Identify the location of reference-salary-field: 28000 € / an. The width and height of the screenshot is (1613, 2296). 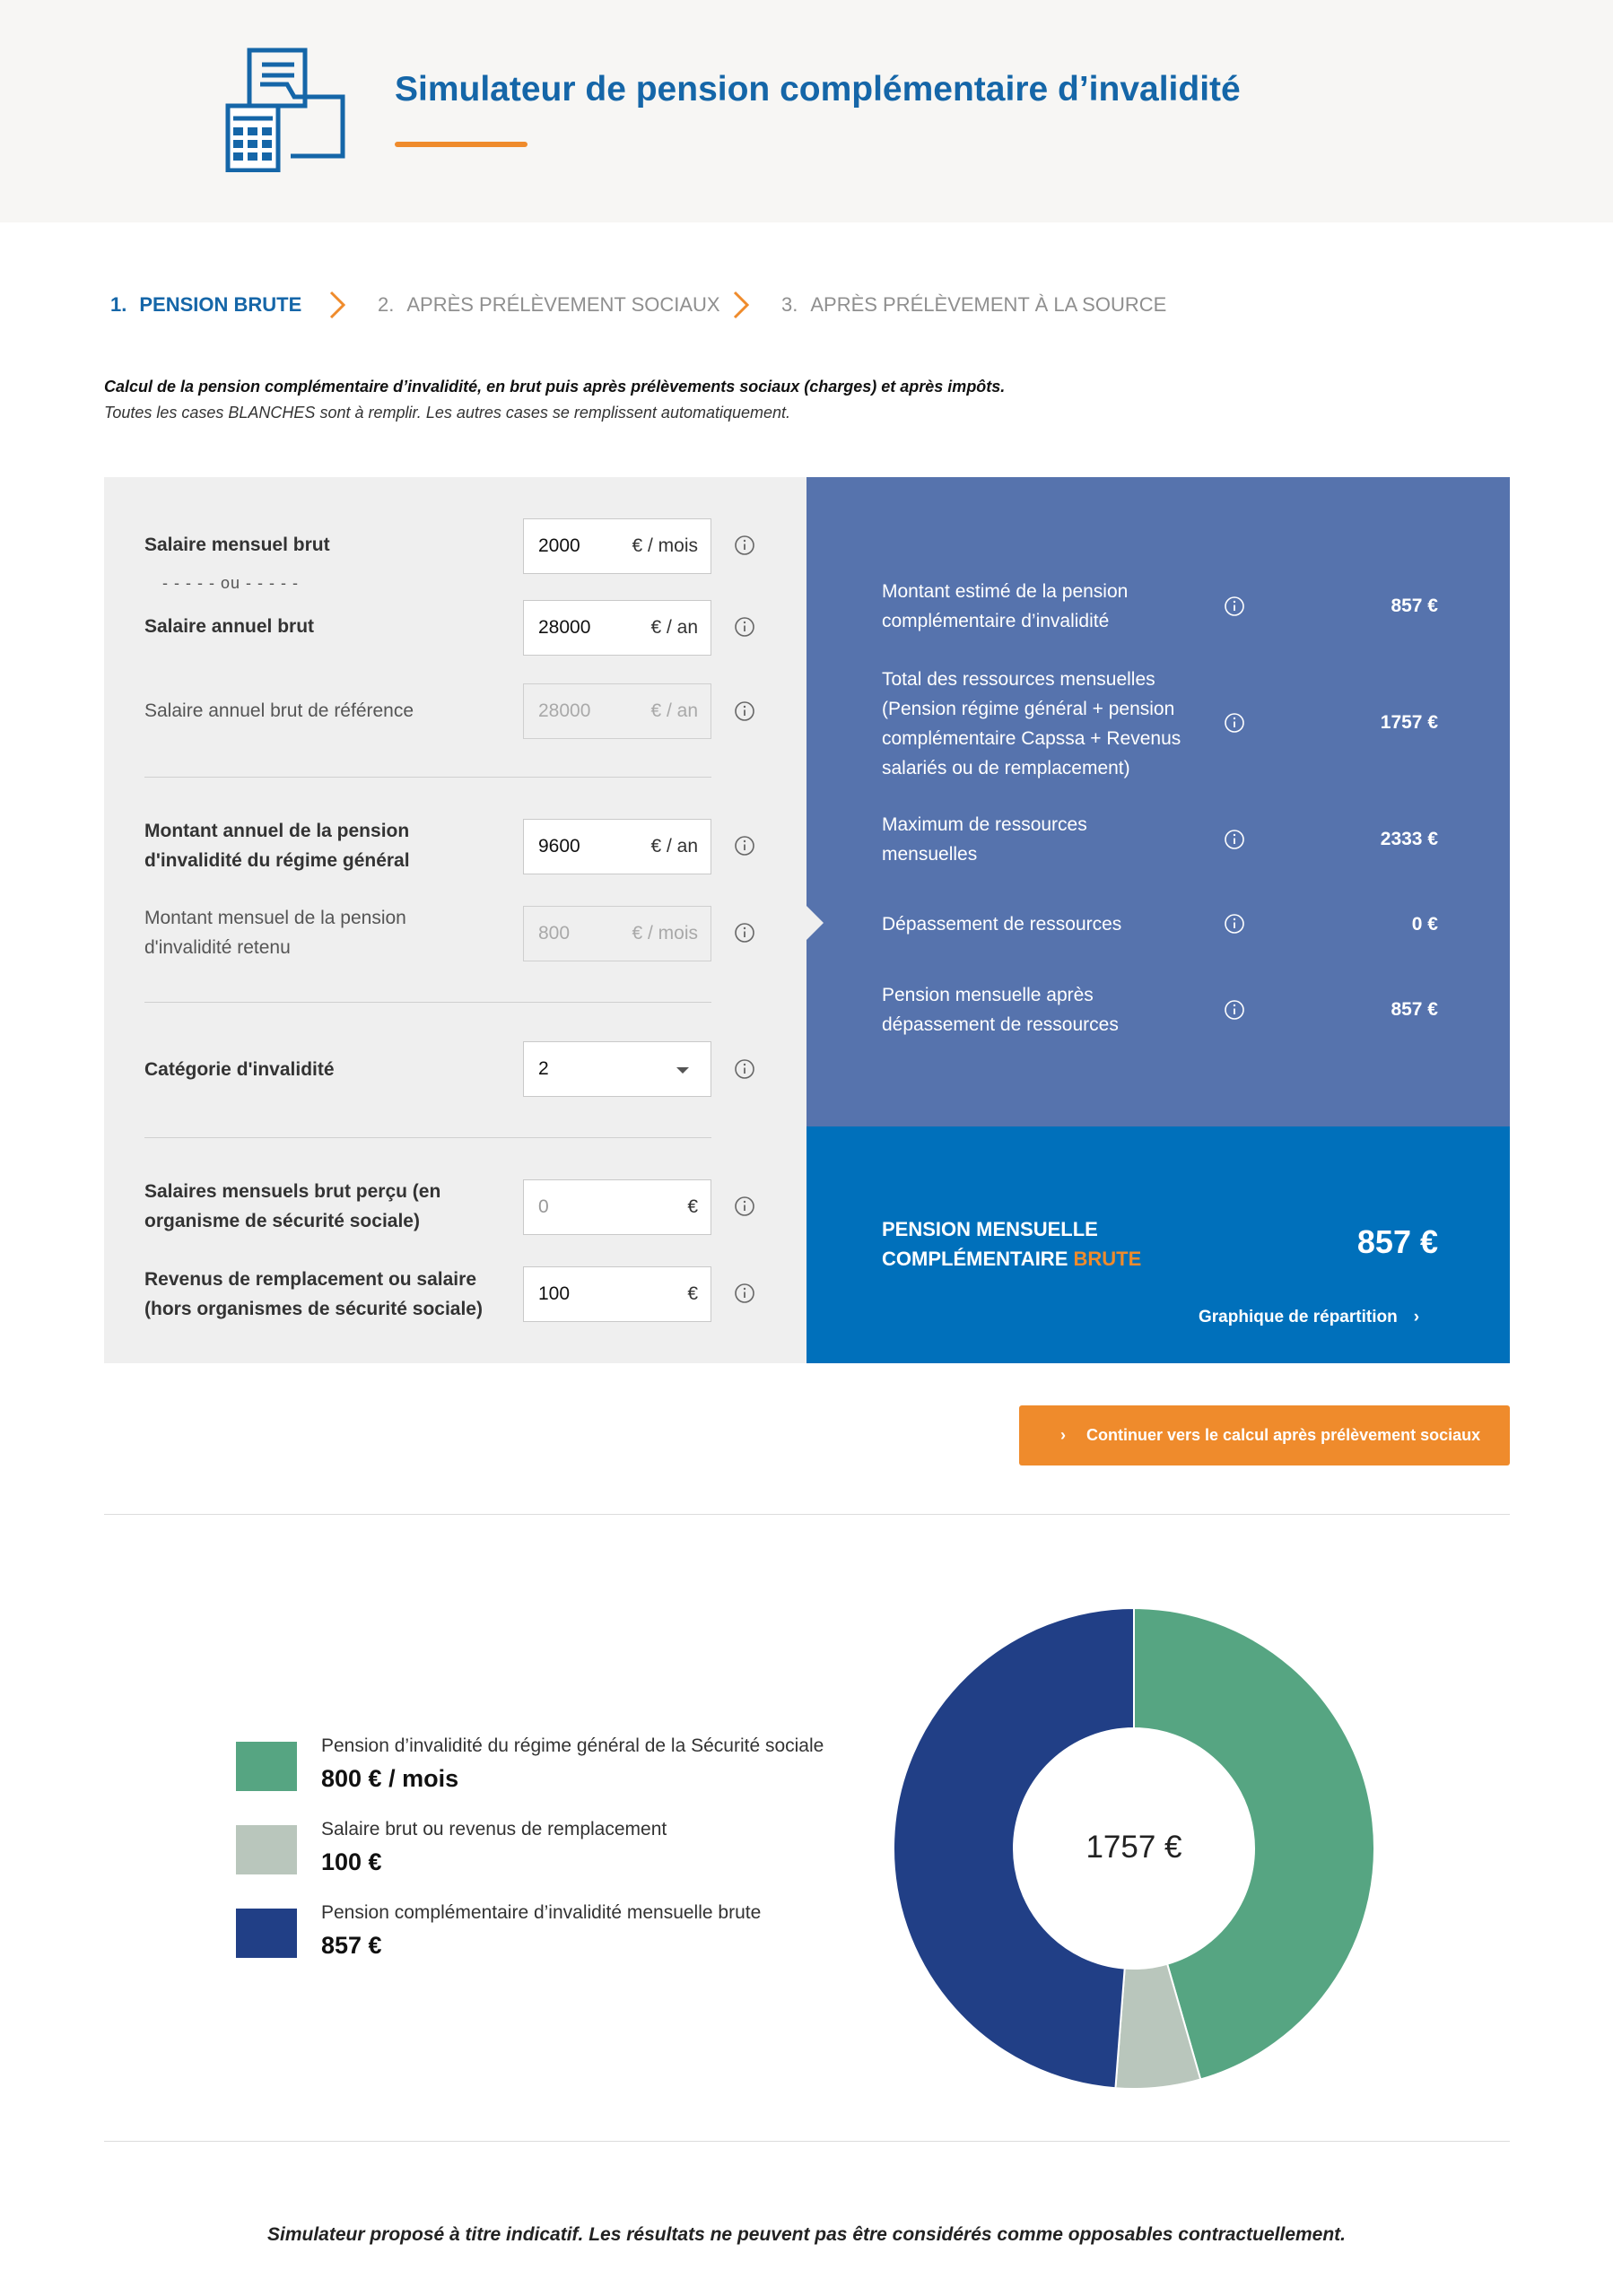
(617, 711).